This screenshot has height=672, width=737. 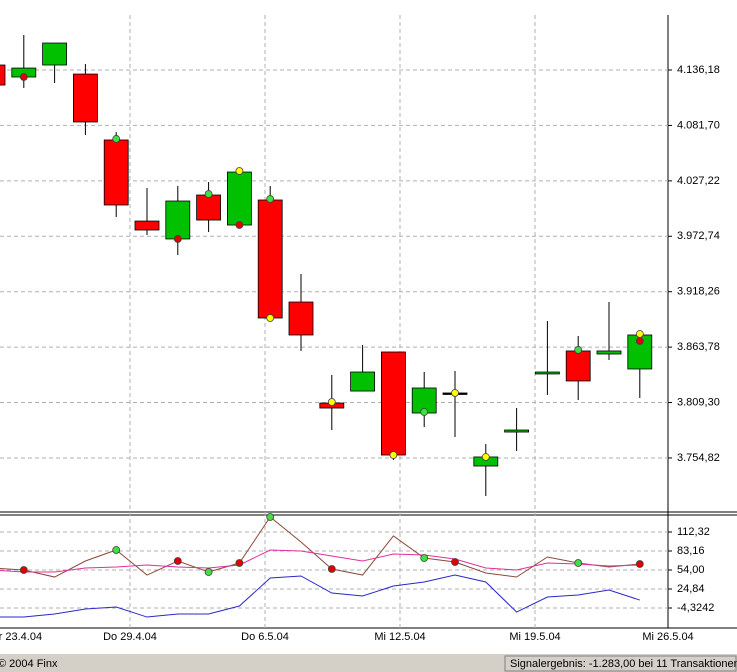 What do you see at coordinates (698, 70) in the screenshot?
I see `y-tick-label: 4.136,18` at bounding box center [698, 70].